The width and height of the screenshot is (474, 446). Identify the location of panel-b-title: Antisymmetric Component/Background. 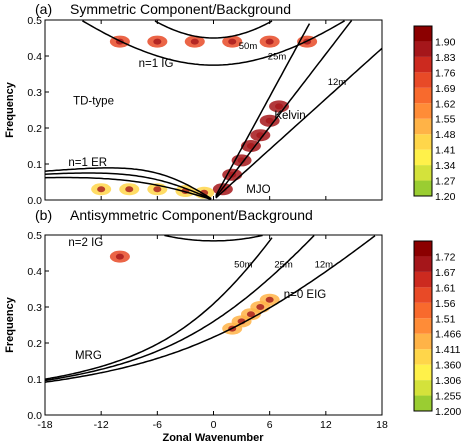
(191, 215).